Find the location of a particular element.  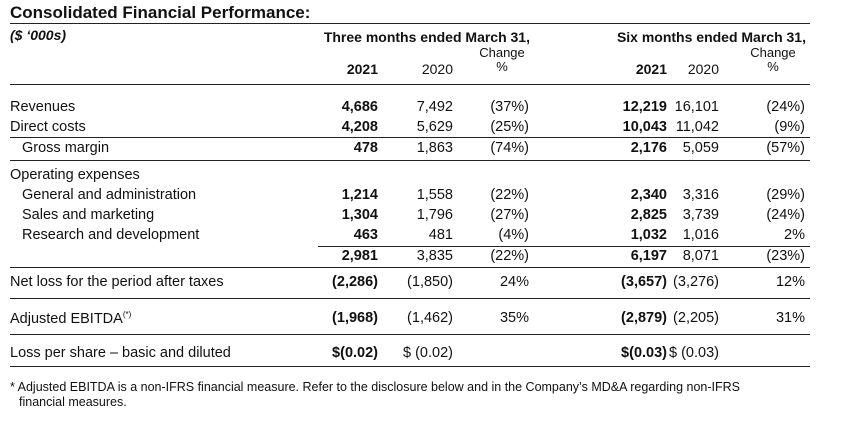

cell: (1,462) is located at coordinates (430, 318).